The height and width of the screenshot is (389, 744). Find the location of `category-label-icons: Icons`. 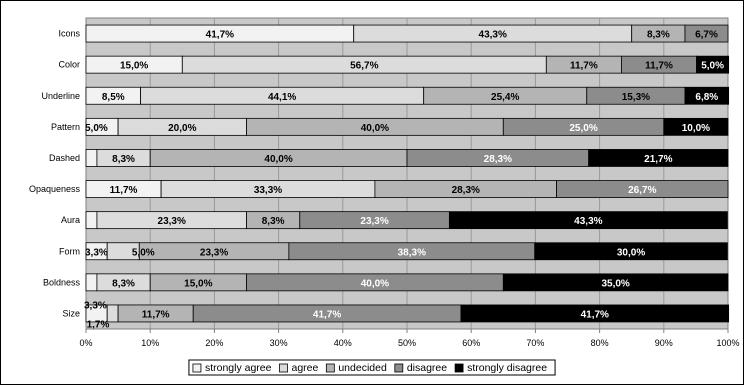

category-label-icons: Icons is located at coordinates (69, 34).